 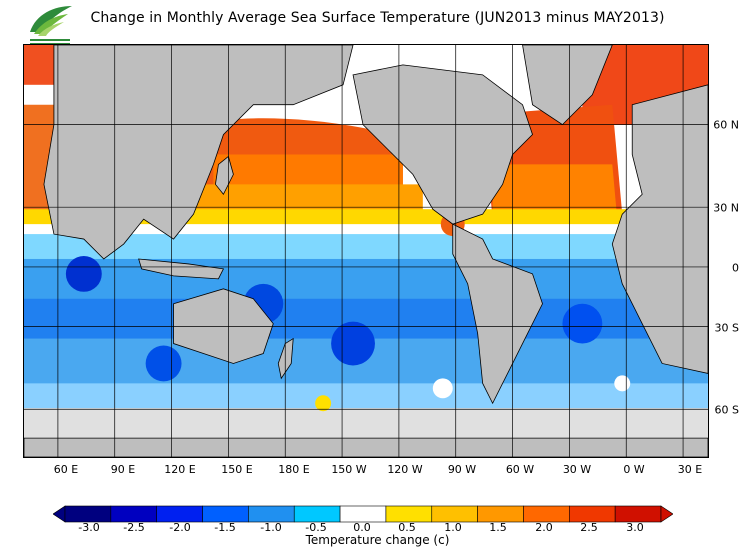 I want to click on lon-label-150e: 150 E, so click(x=237, y=469).